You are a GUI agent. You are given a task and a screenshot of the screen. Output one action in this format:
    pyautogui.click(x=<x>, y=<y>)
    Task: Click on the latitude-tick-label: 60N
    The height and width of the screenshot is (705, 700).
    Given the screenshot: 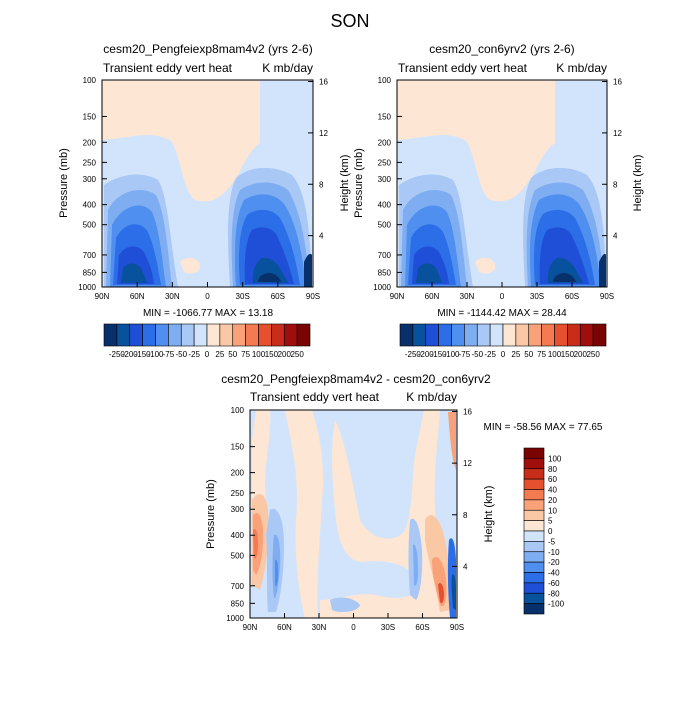 What is the action you would take?
    pyautogui.click(x=137, y=296)
    